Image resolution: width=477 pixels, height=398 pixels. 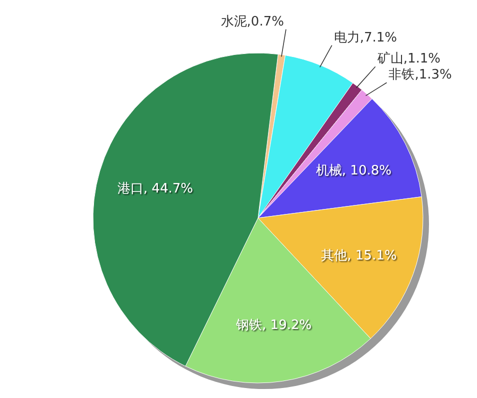 I want to click on data-label: , 15.1%, so click(x=372, y=256).